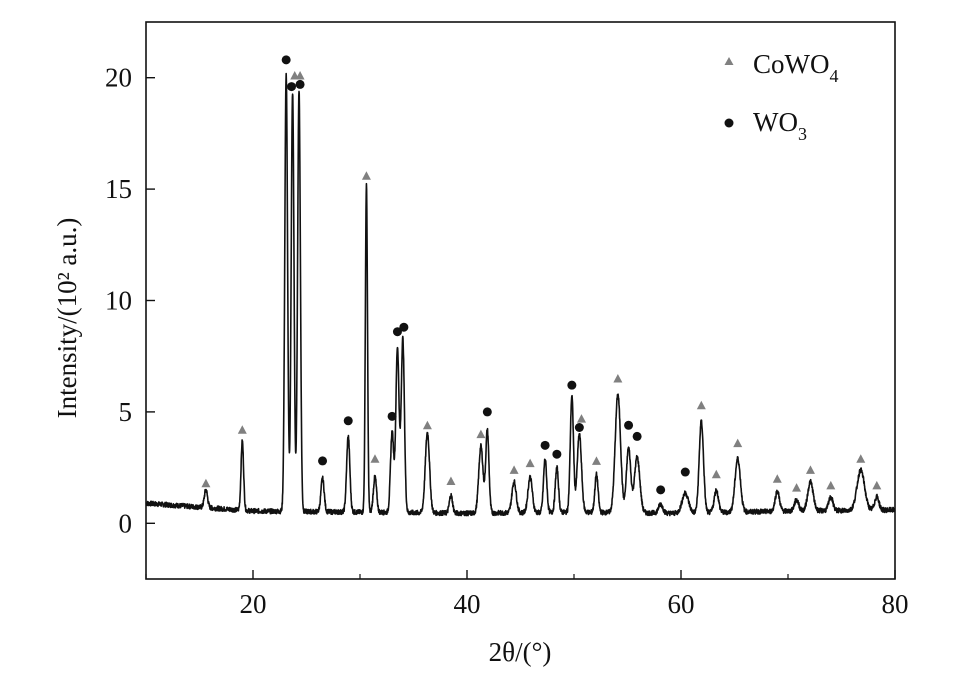 The height and width of the screenshot is (696, 965). What do you see at coordinates (253, 604) in the screenshot?
I see `x-tick-label: 20` at bounding box center [253, 604].